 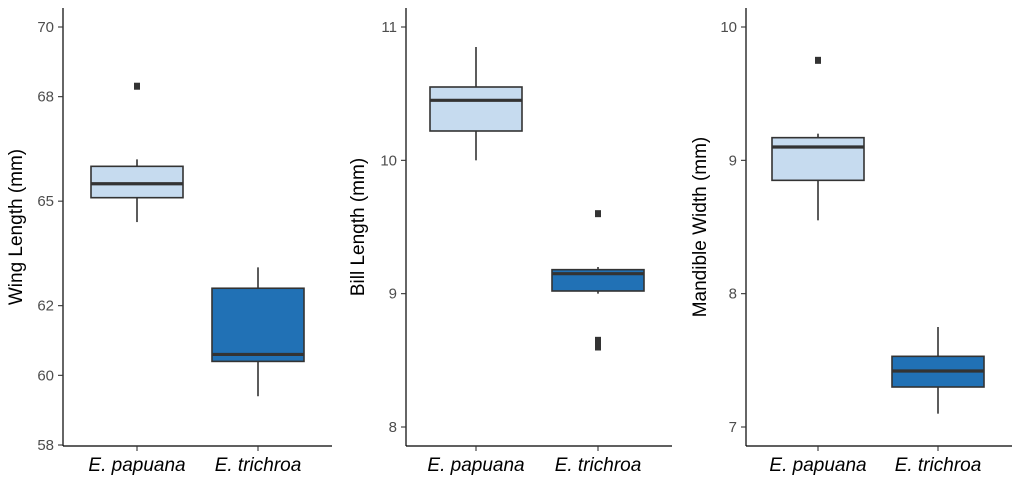 What do you see at coordinates (45, 27) in the screenshot?
I see `y-tick-label: 70` at bounding box center [45, 27].